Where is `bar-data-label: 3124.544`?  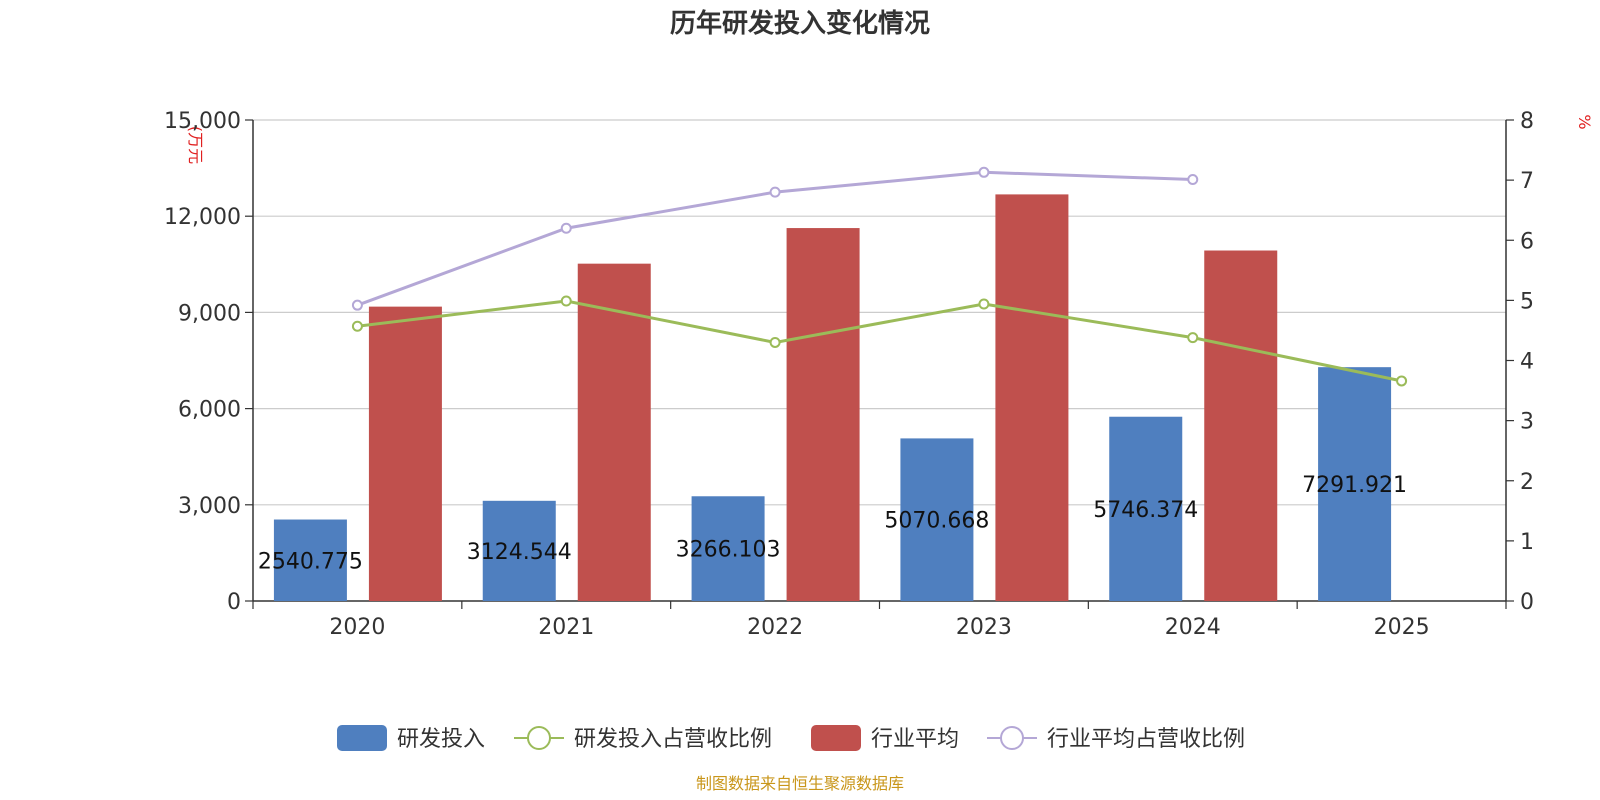
bar-data-label: 3124.544 is located at coordinates (519, 552).